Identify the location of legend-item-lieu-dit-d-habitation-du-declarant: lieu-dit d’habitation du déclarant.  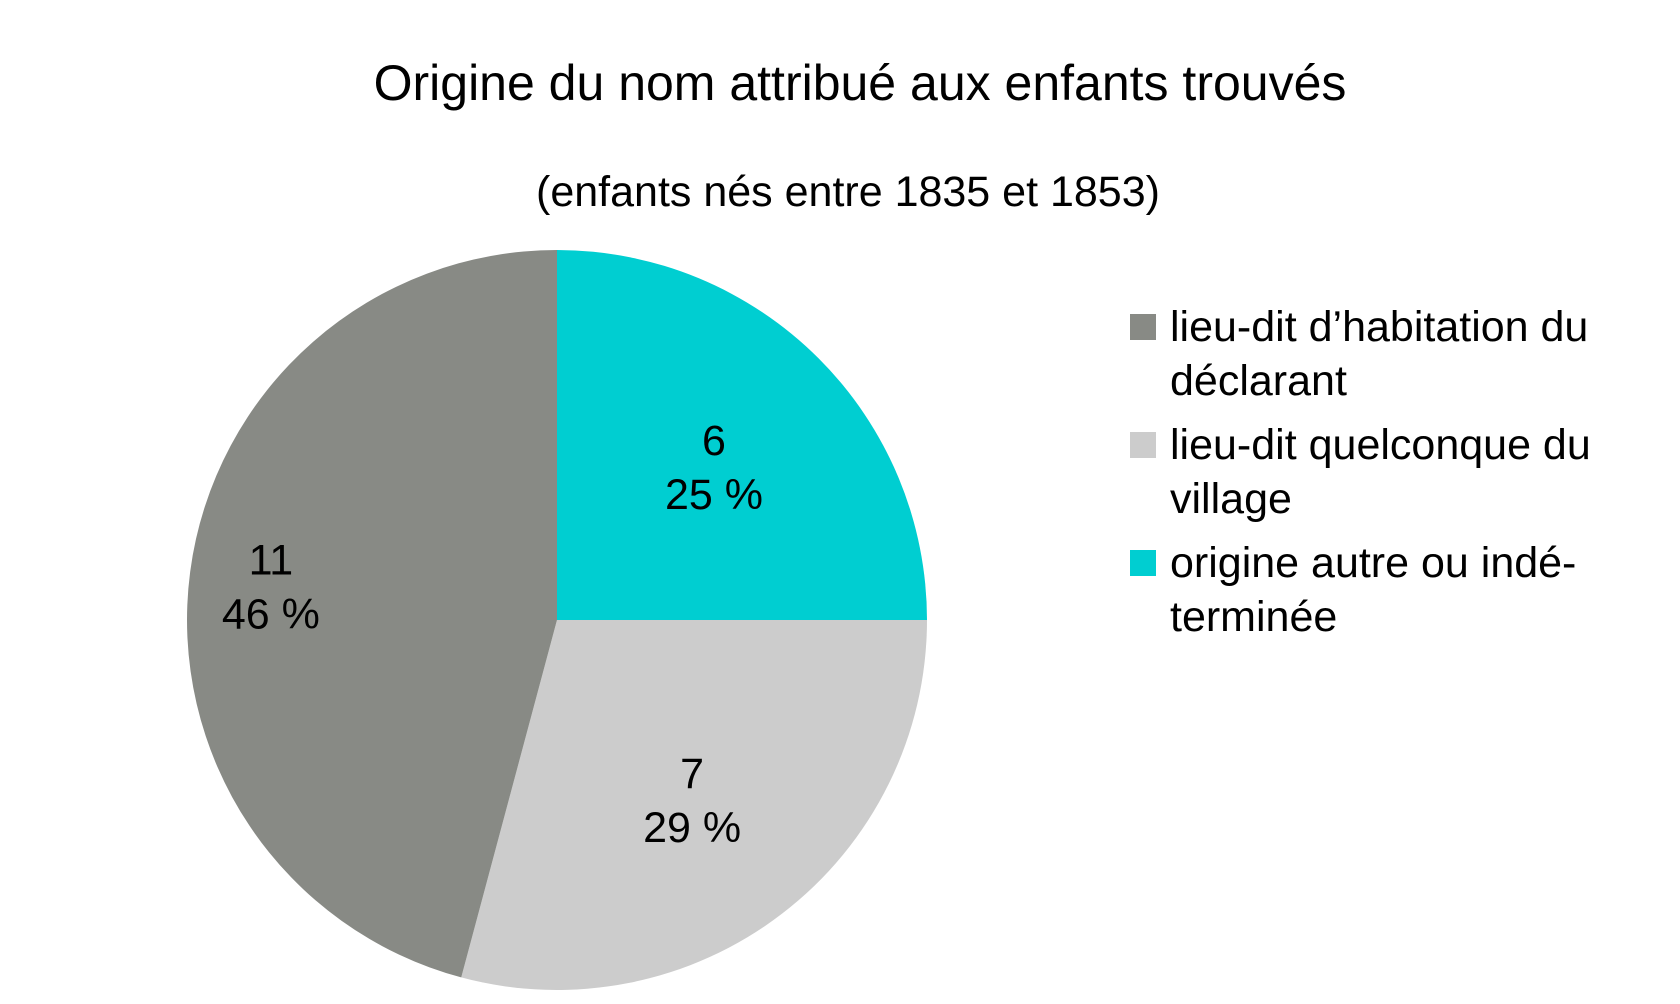
(1359, 354).